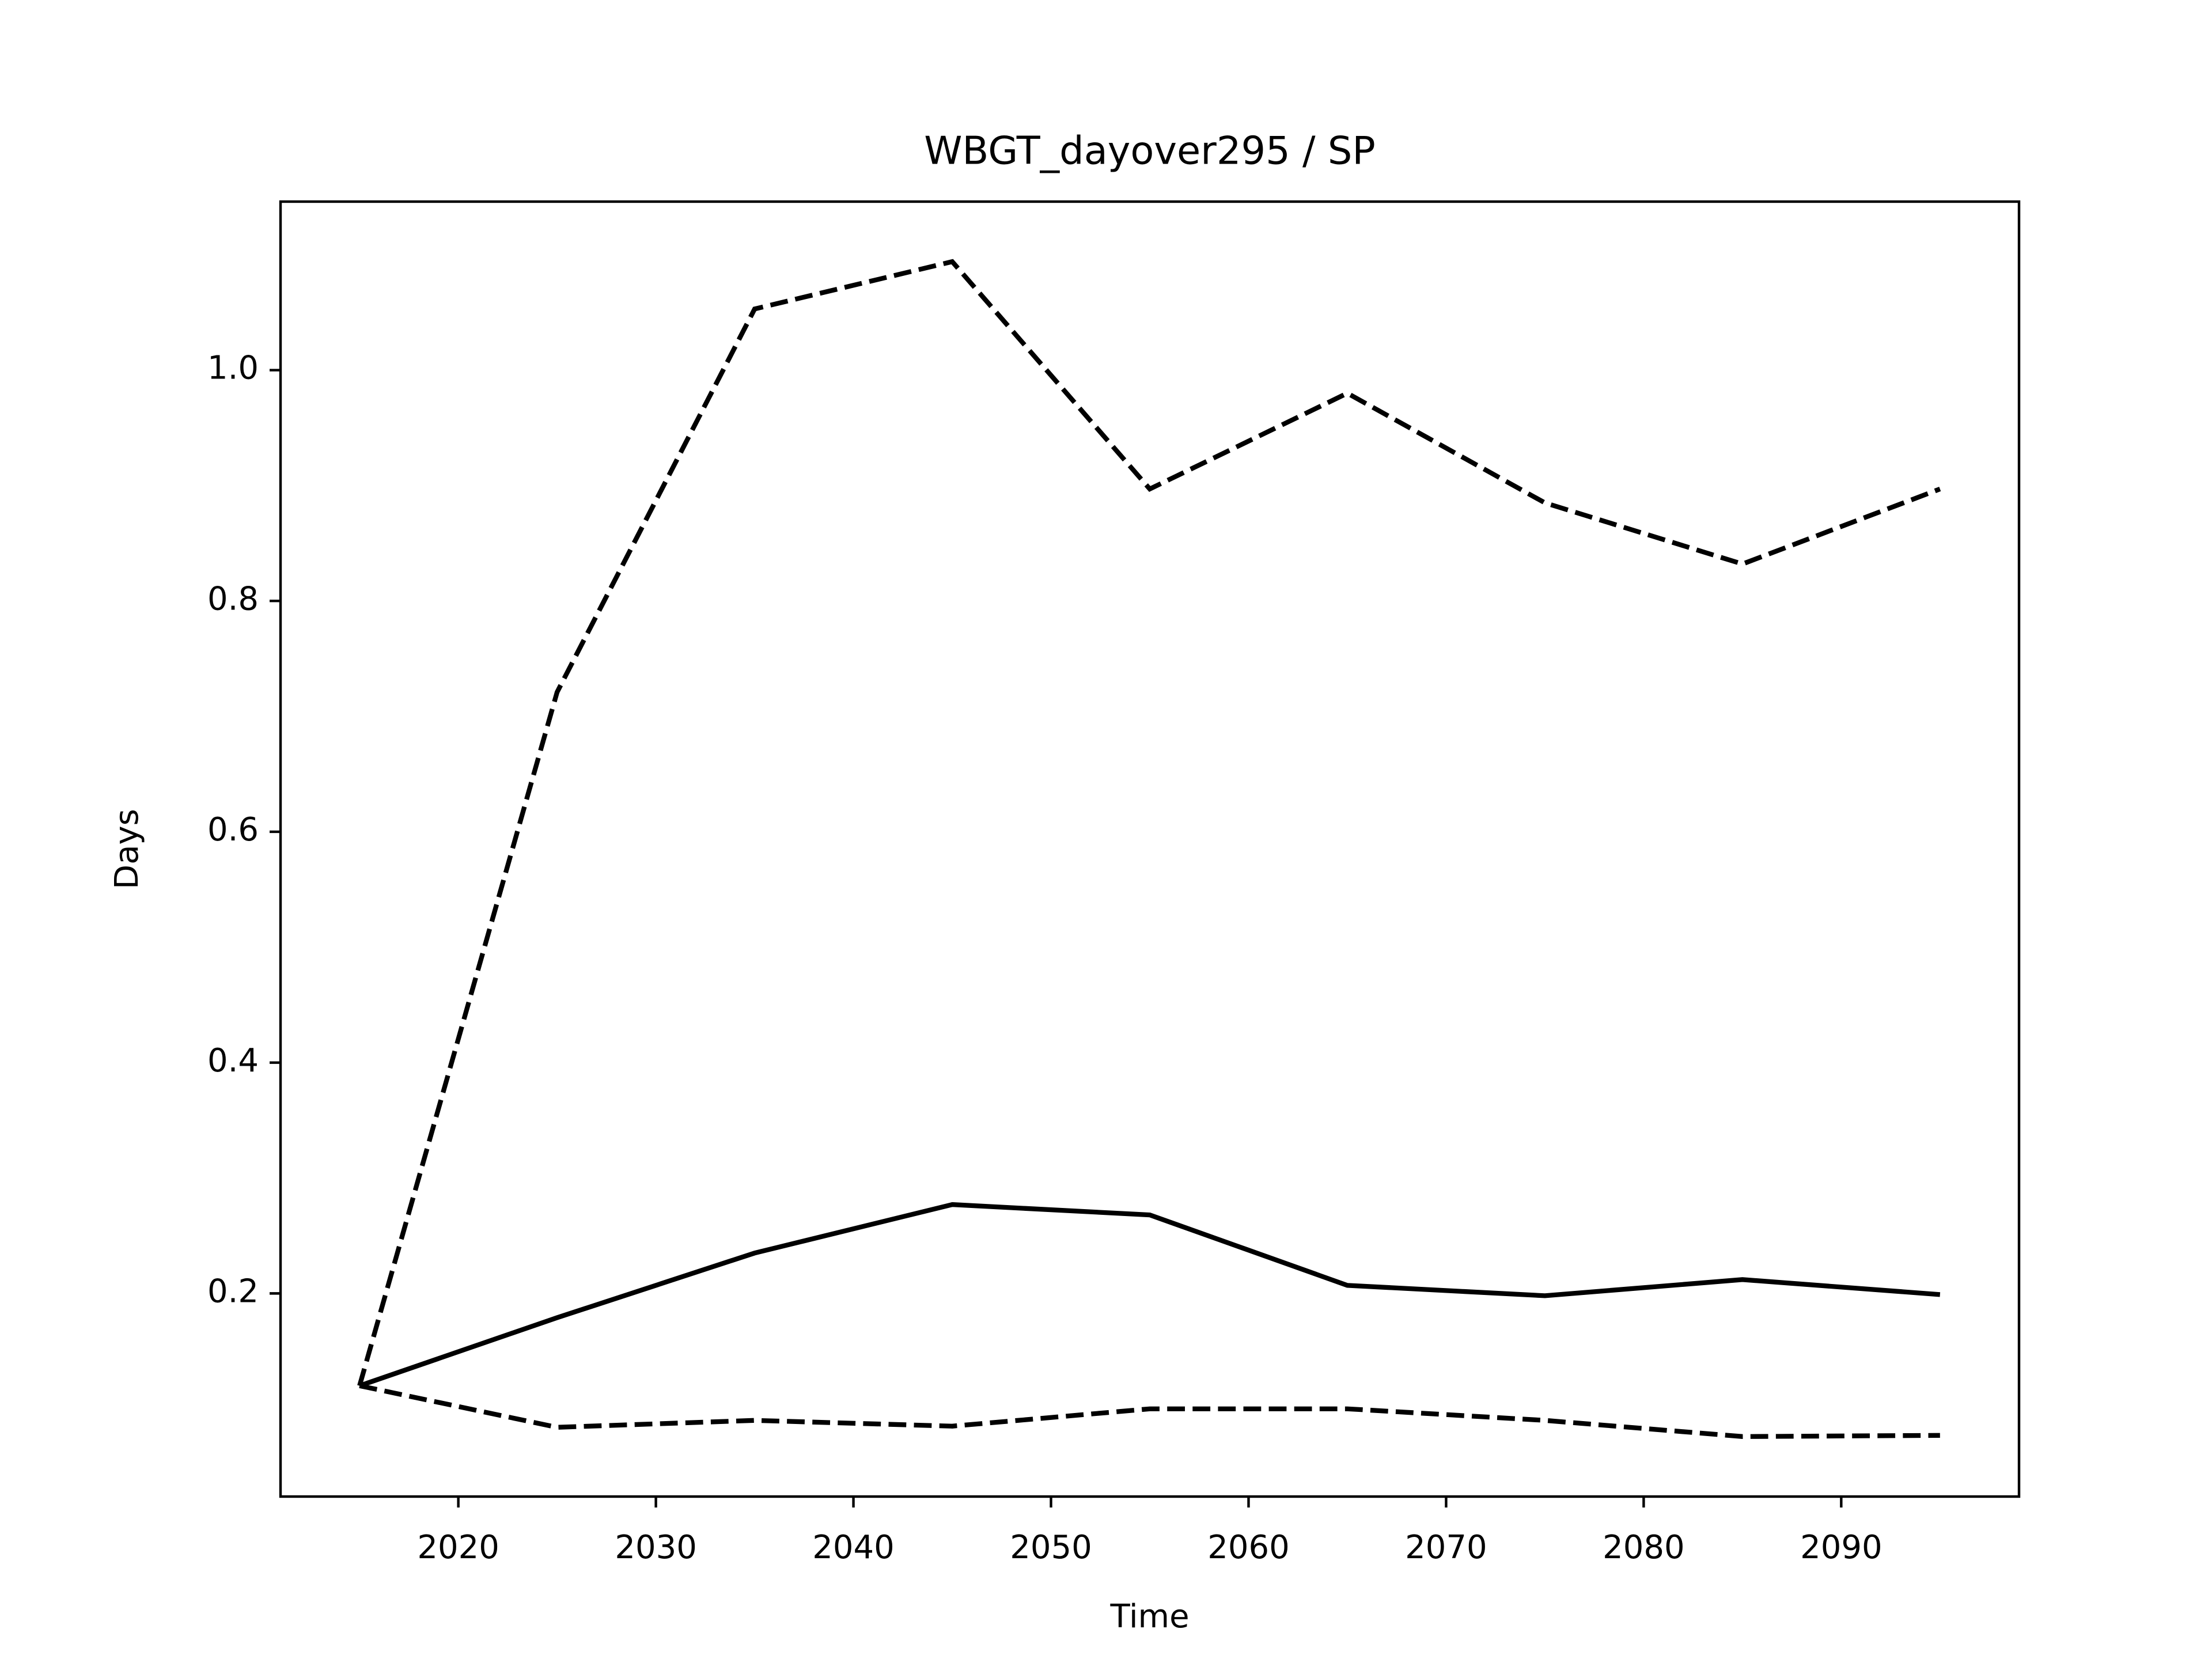  I want to click on y-axis-label: Days, so click(127, 849).